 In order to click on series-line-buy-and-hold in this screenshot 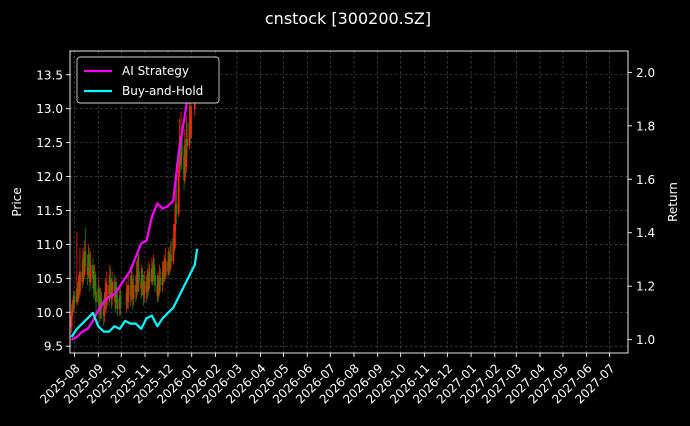, I will do `click(134, 293)`.